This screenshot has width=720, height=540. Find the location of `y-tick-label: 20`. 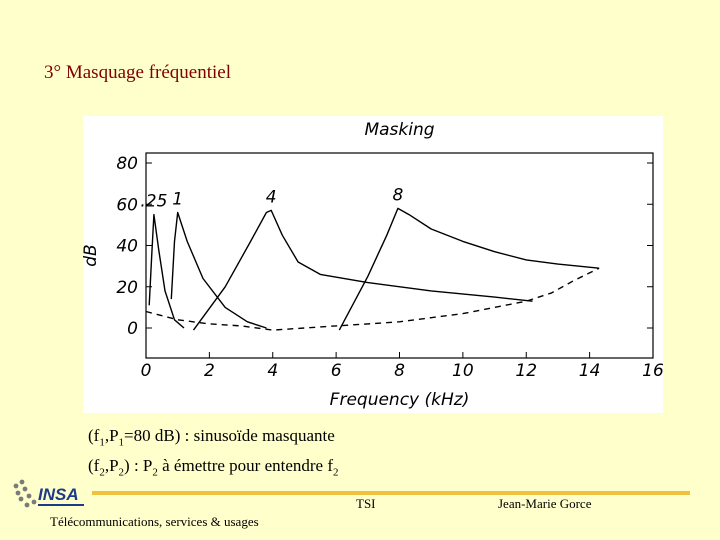

y-tick-label: 20 is located at coordinates (127, 288).